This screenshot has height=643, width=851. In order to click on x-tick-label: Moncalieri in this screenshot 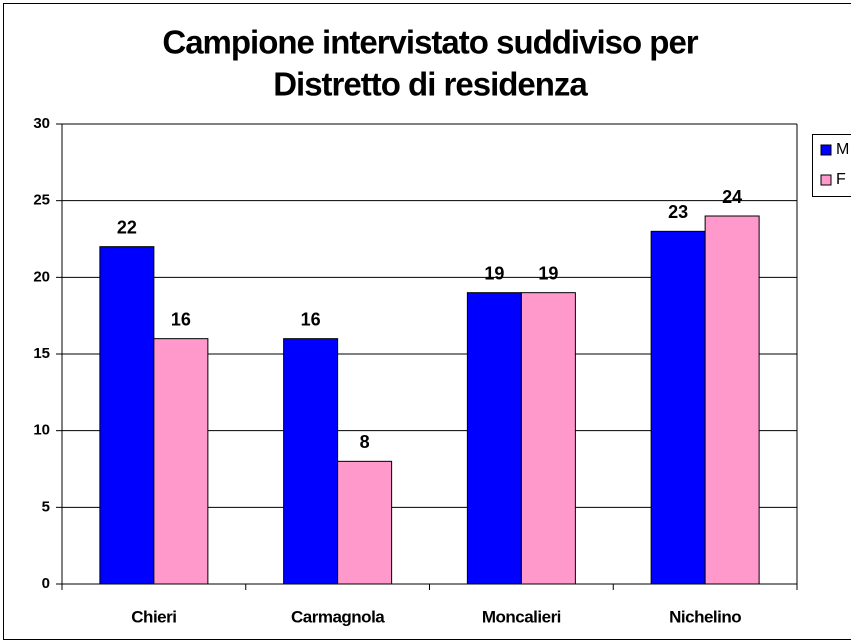, I will do `click(521, 616)`.